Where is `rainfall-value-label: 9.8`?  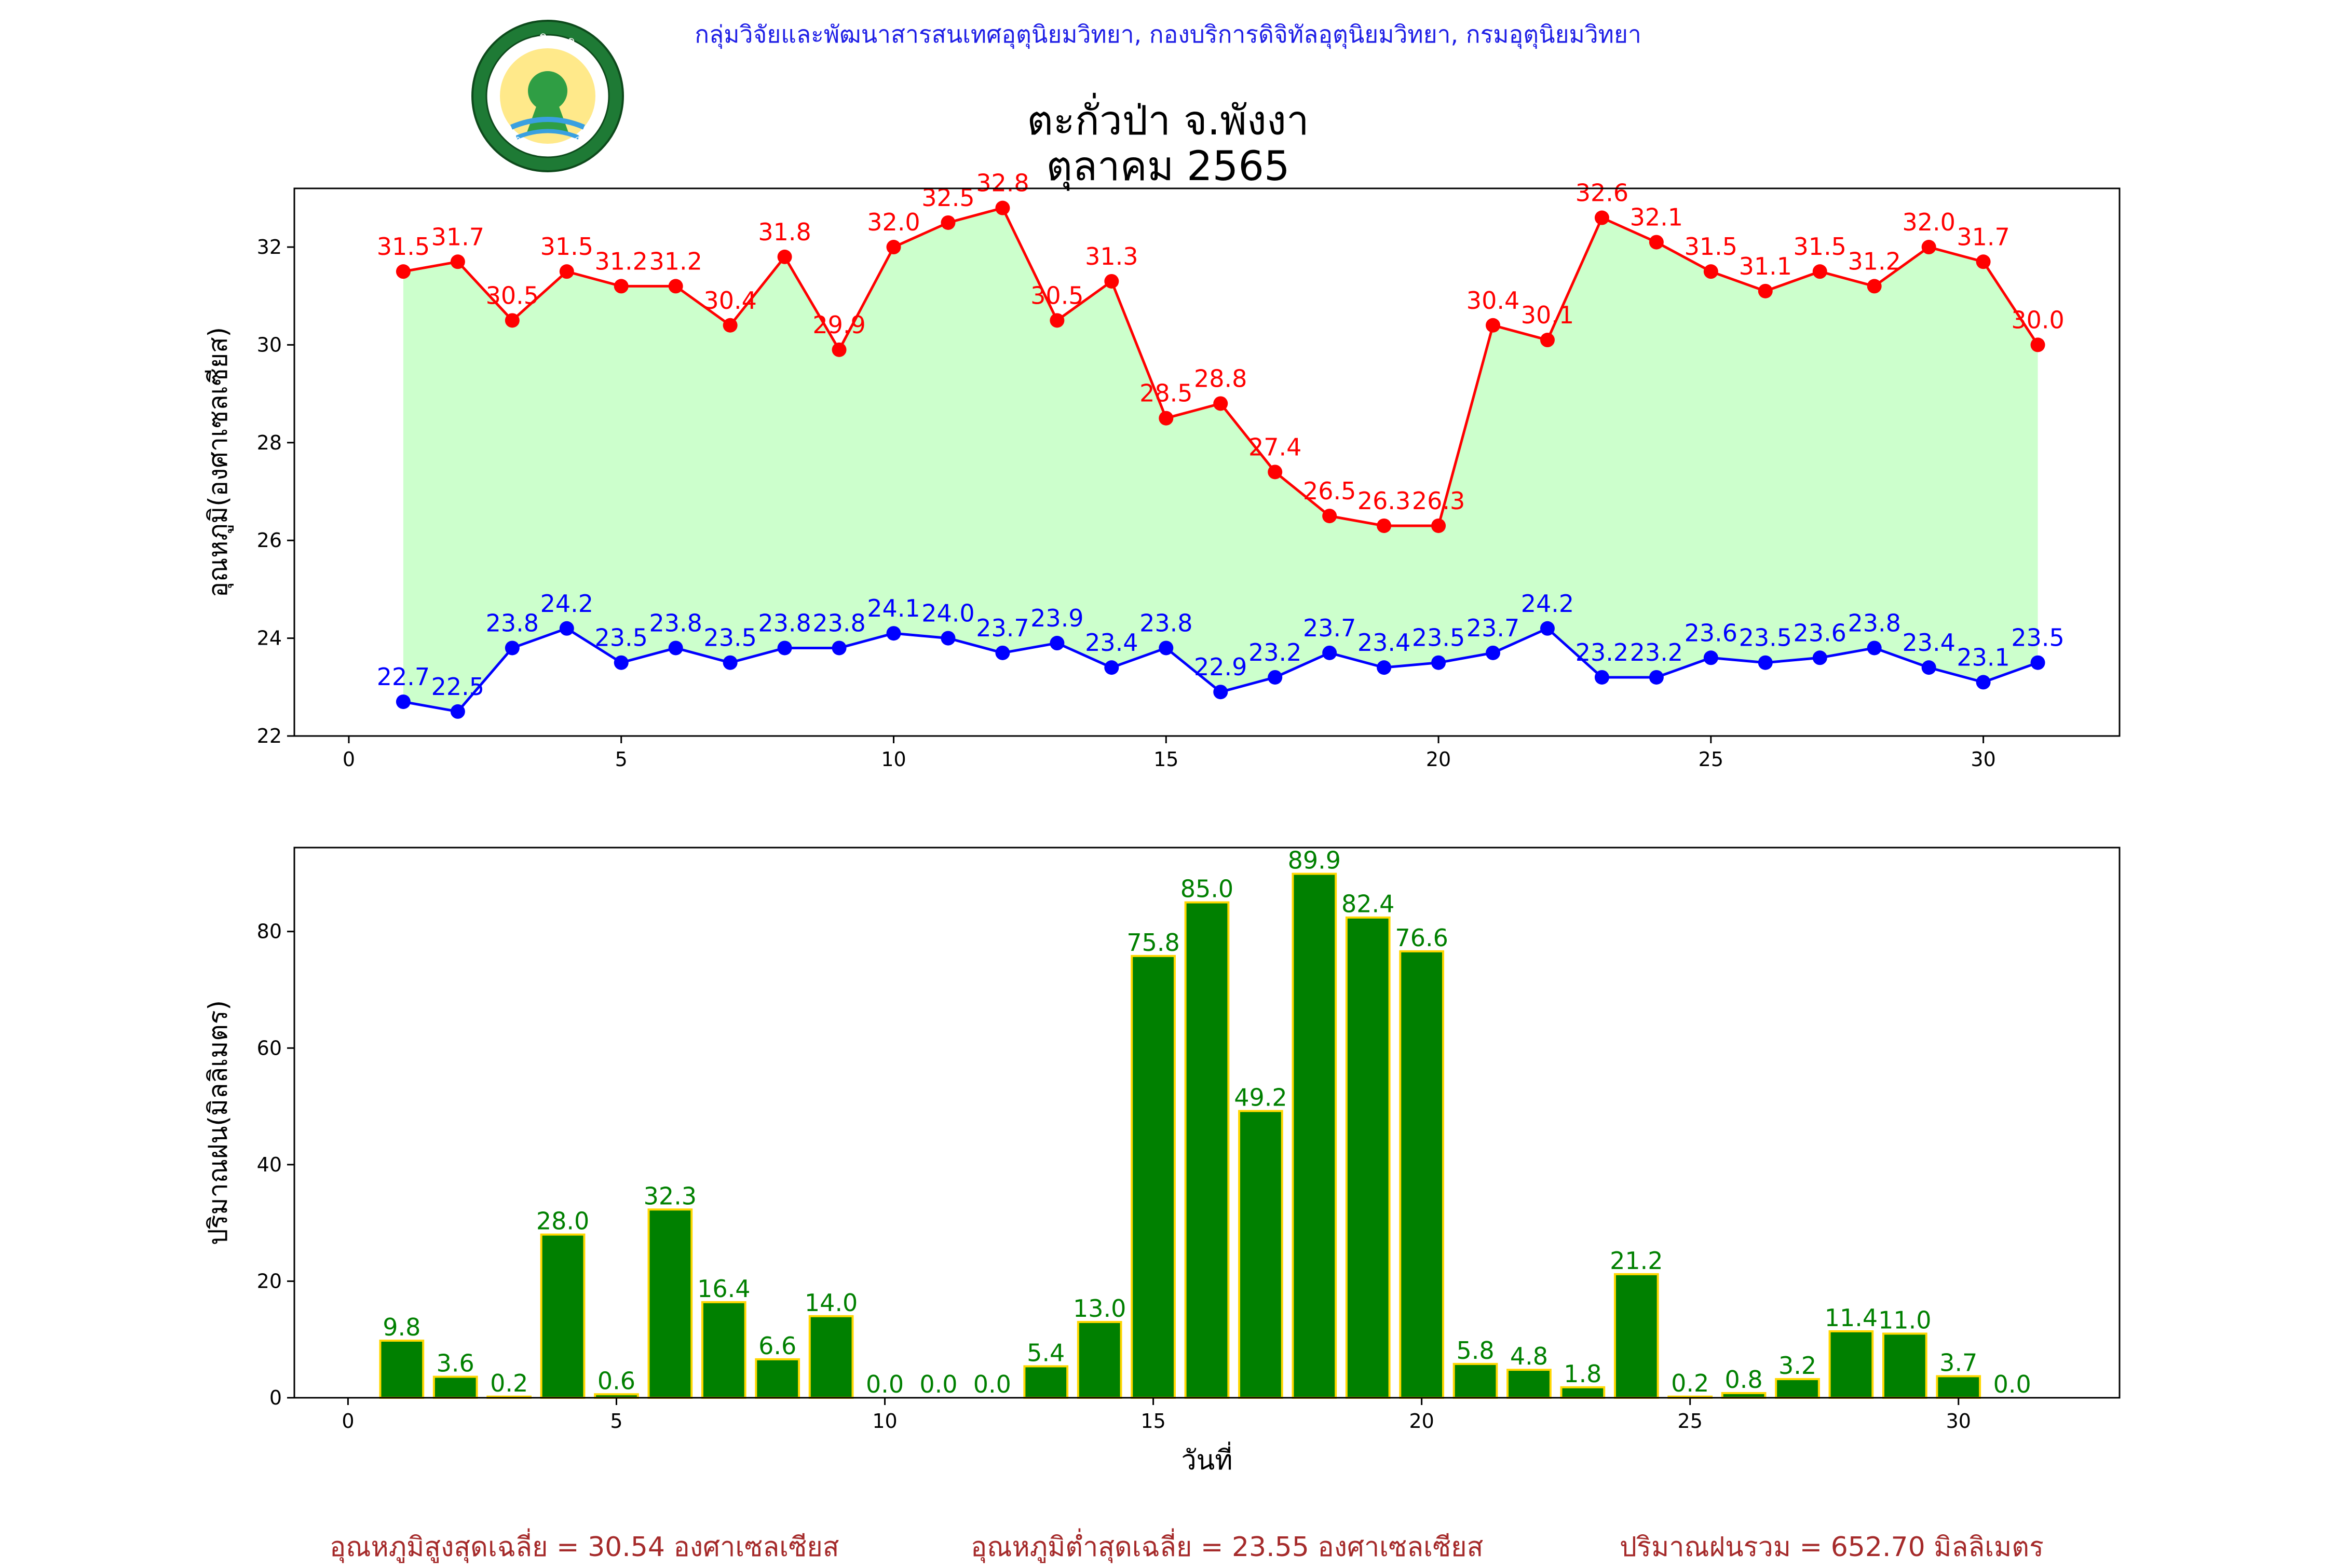
rainfall-value-label: 9.8 is located at coordinates (401, 1327).